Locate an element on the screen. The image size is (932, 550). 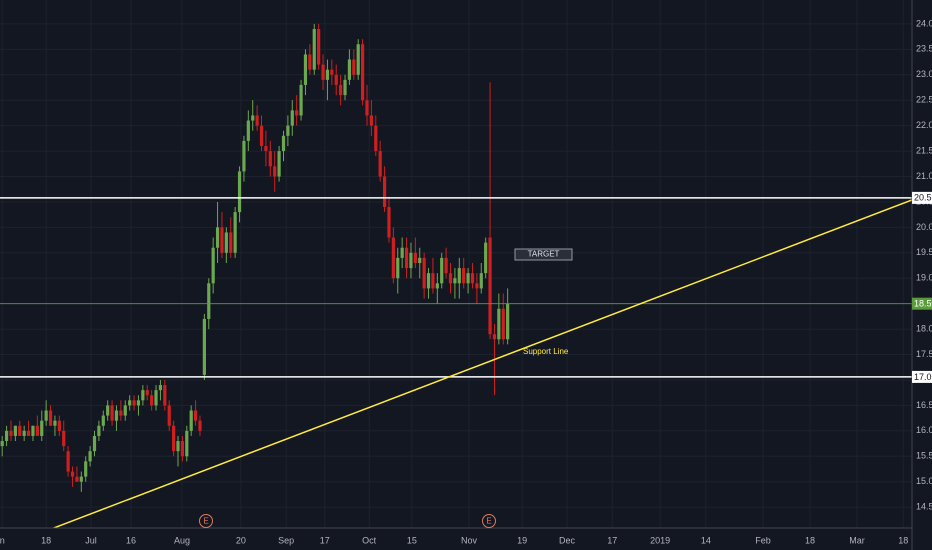
target-box is located at coordinates (543, 254).